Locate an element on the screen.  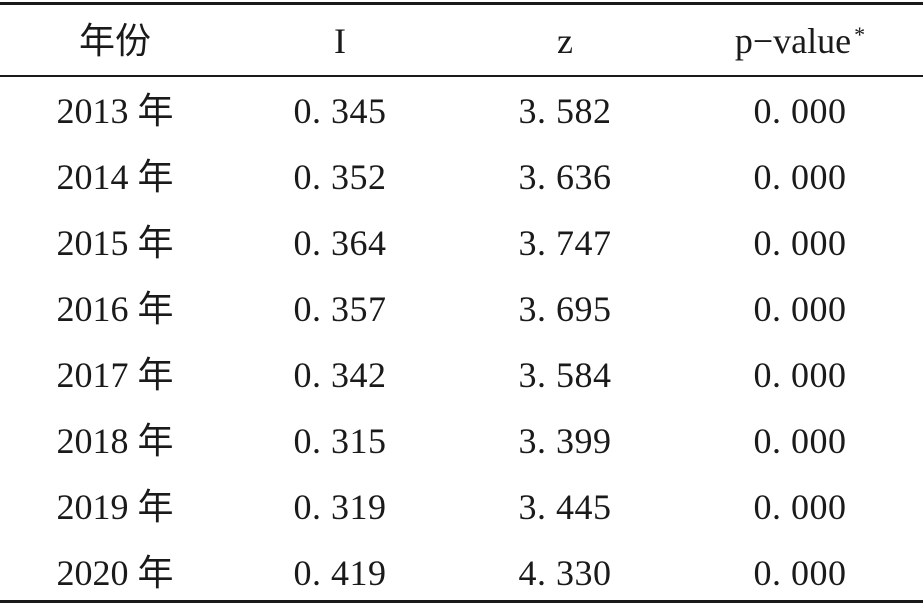
table-row: 2017 年 0. 342 3. 584 0. 000 is located at coordinates (461, 375).